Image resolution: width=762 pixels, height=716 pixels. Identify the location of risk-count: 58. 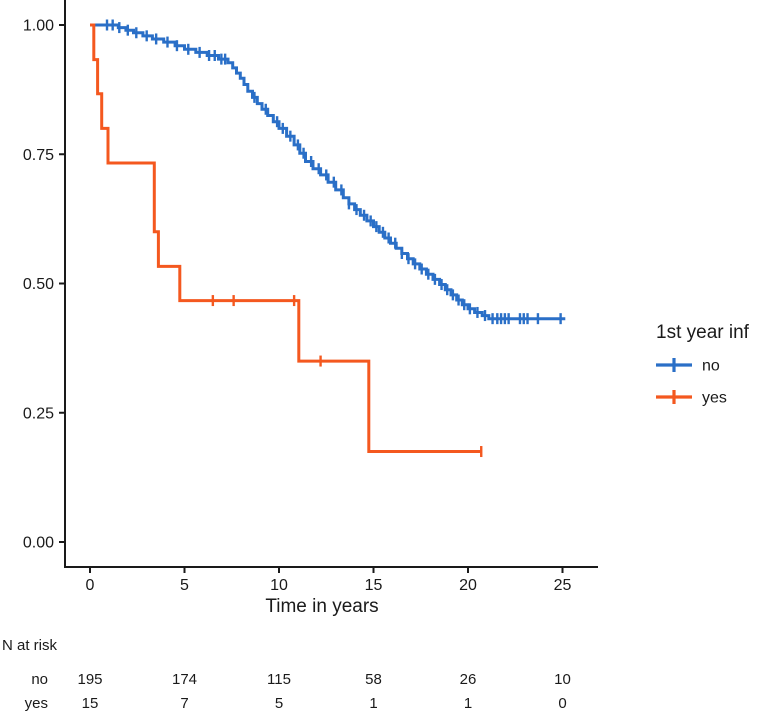
(373, 679).